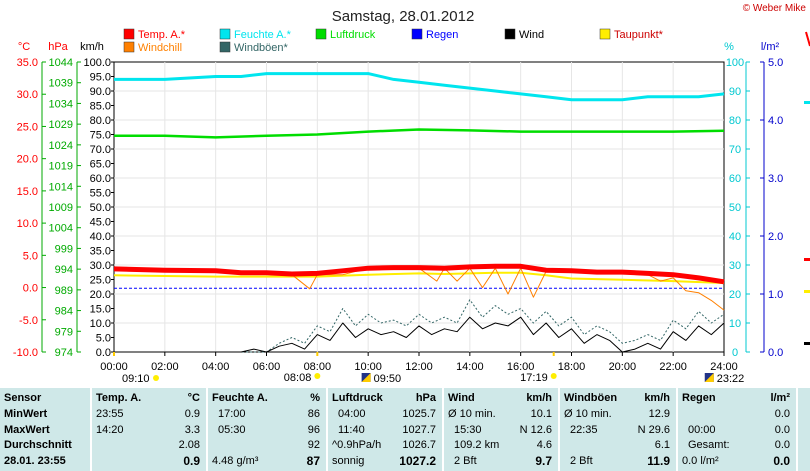 The image size is (810, 471). I want to click on time-tick-label: 14:00, so click(470, 367).